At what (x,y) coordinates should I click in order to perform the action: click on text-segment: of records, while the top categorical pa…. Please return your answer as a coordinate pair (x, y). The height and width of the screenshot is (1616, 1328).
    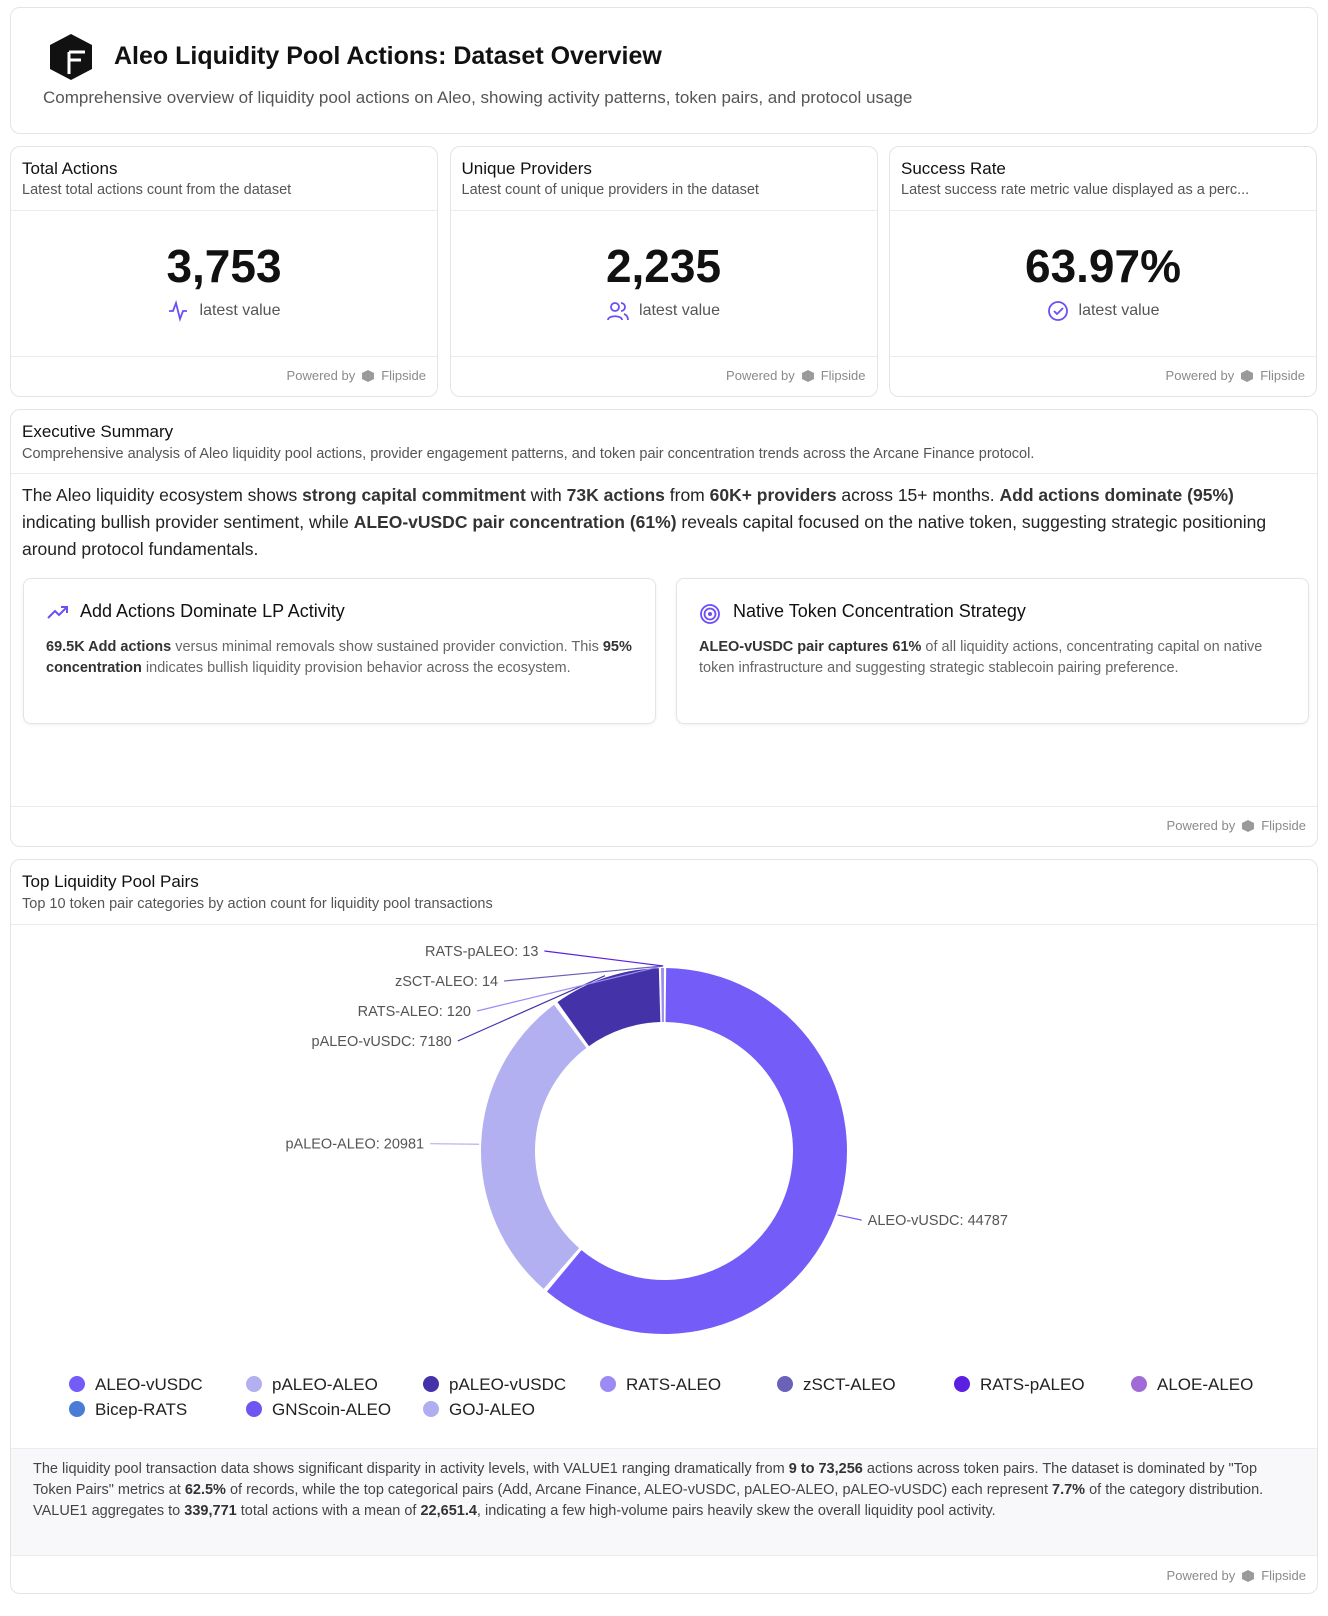
    Looking at the image, I should click on (638, 1490).